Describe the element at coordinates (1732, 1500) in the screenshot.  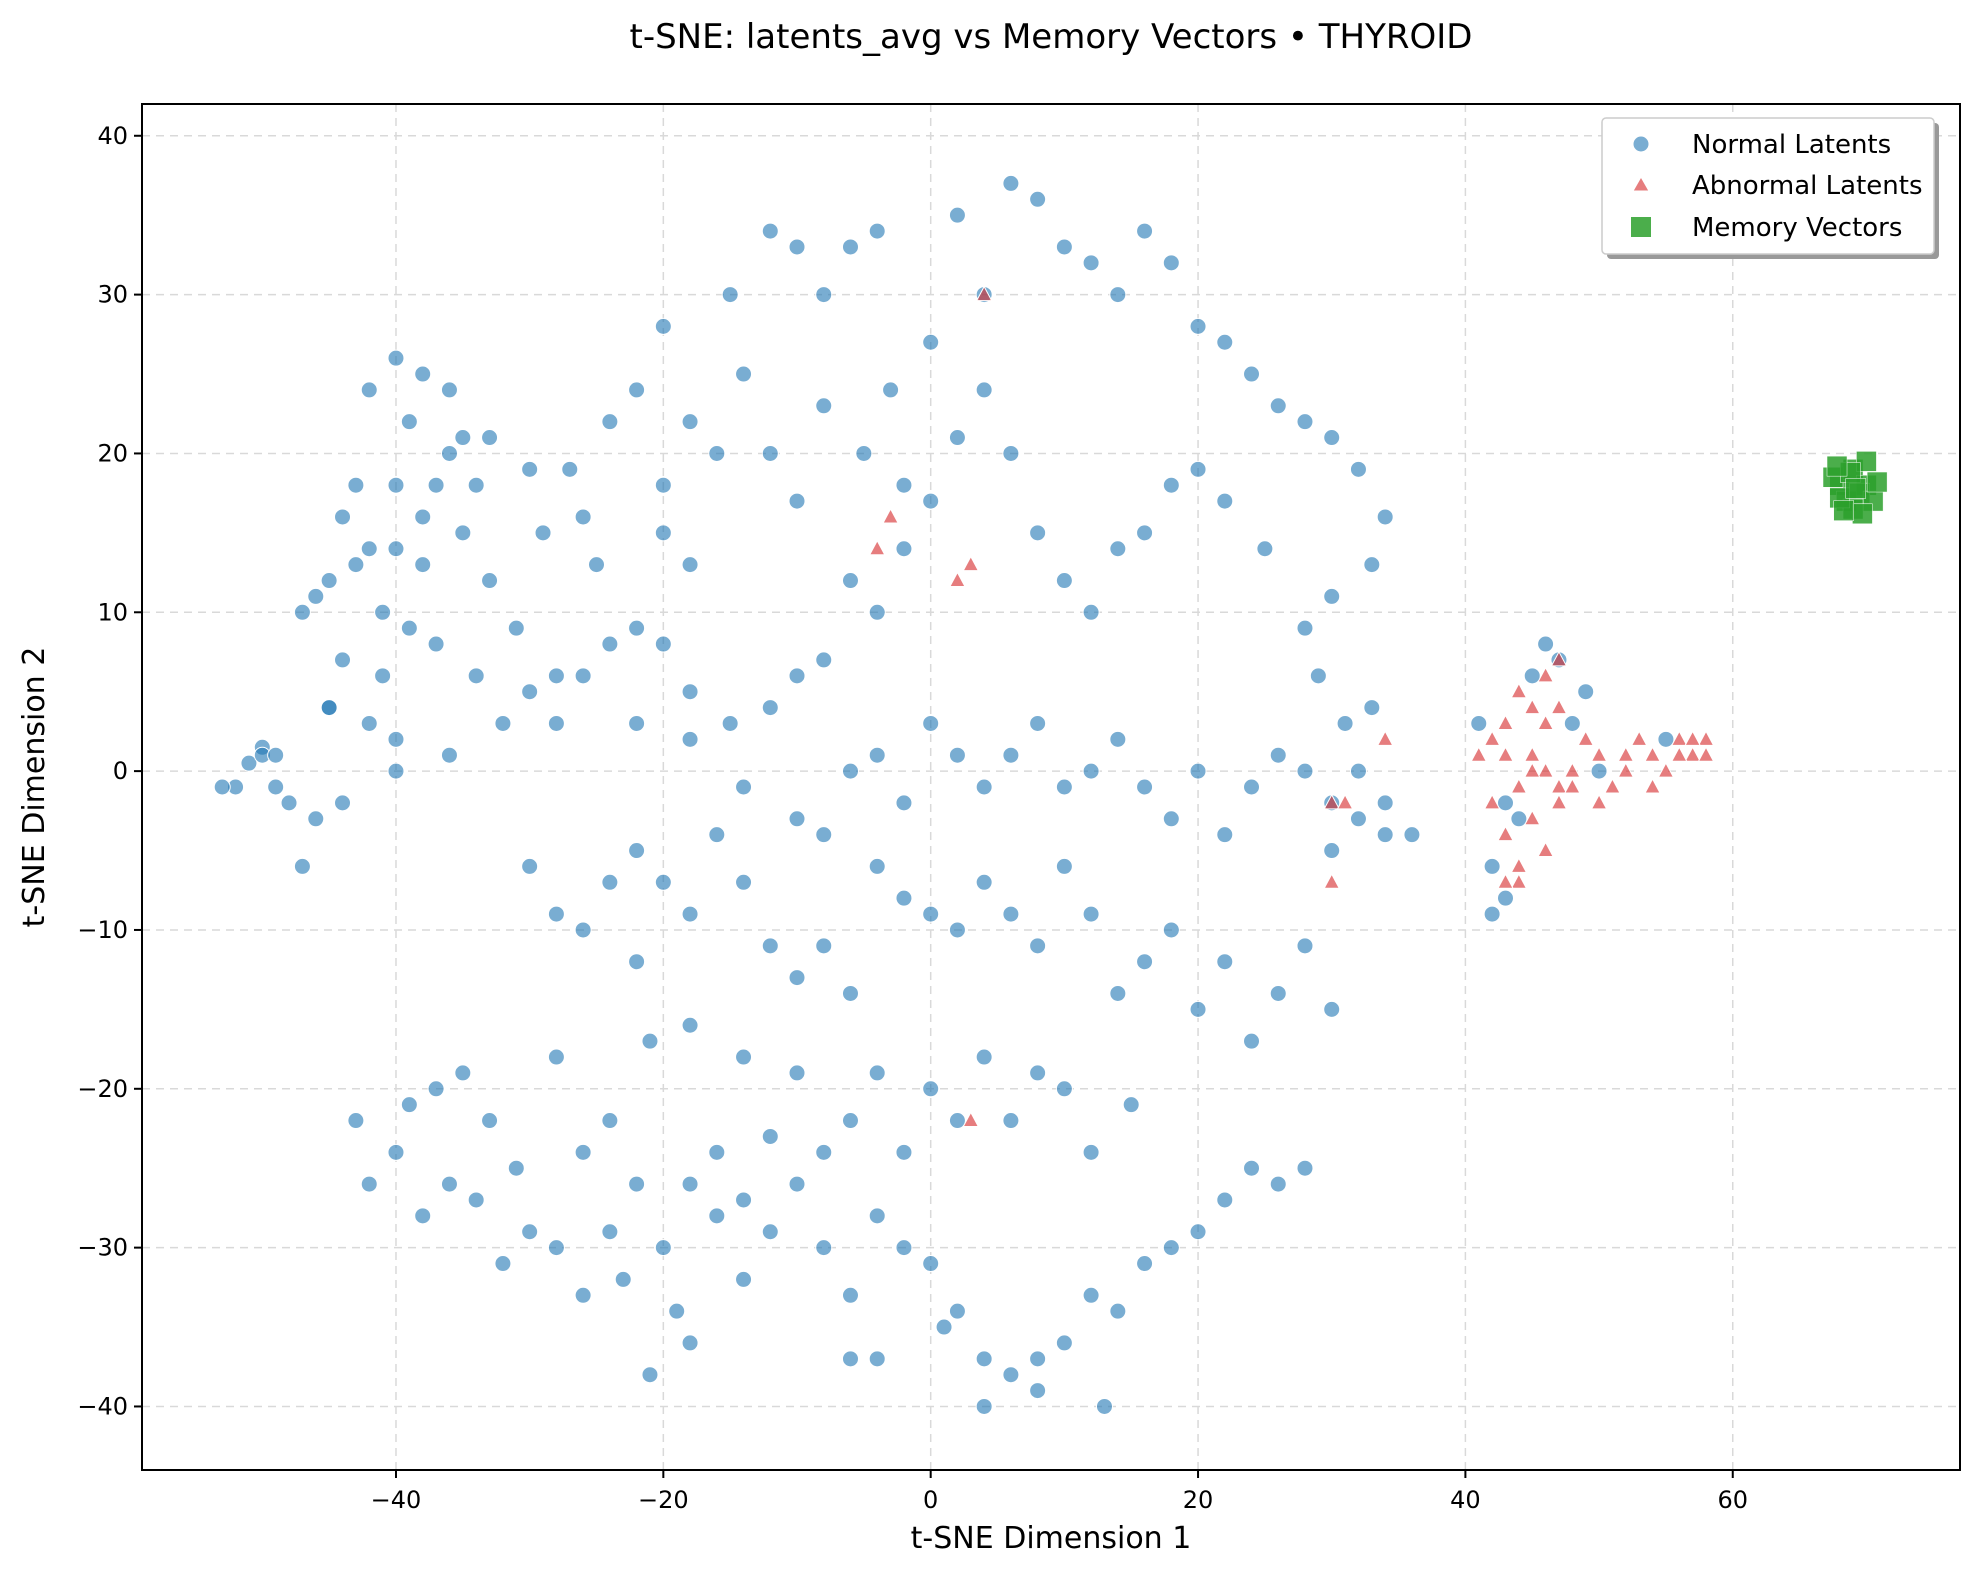
I see `x-tick-label: 60` at that location.